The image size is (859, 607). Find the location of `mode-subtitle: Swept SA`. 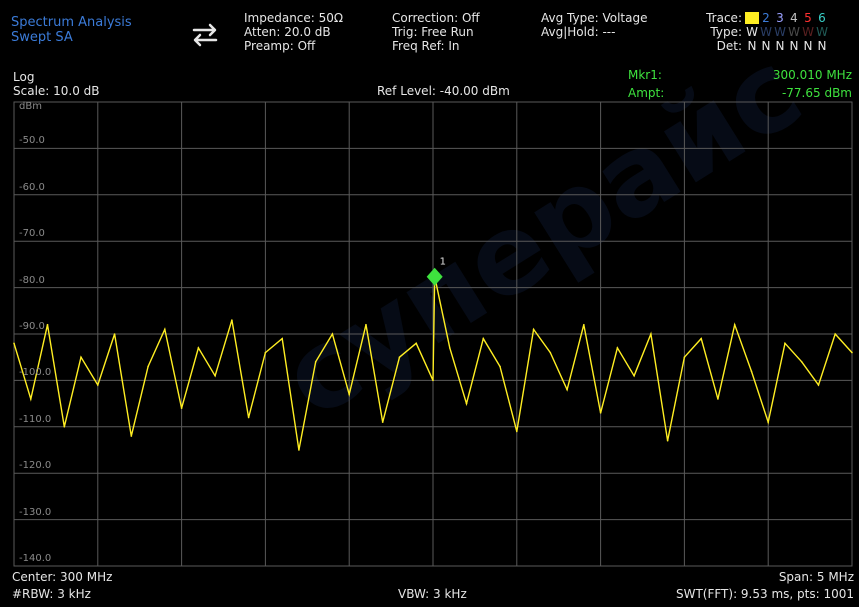

mode-subtitle: Swept SA is located at coordinates (42, 37).